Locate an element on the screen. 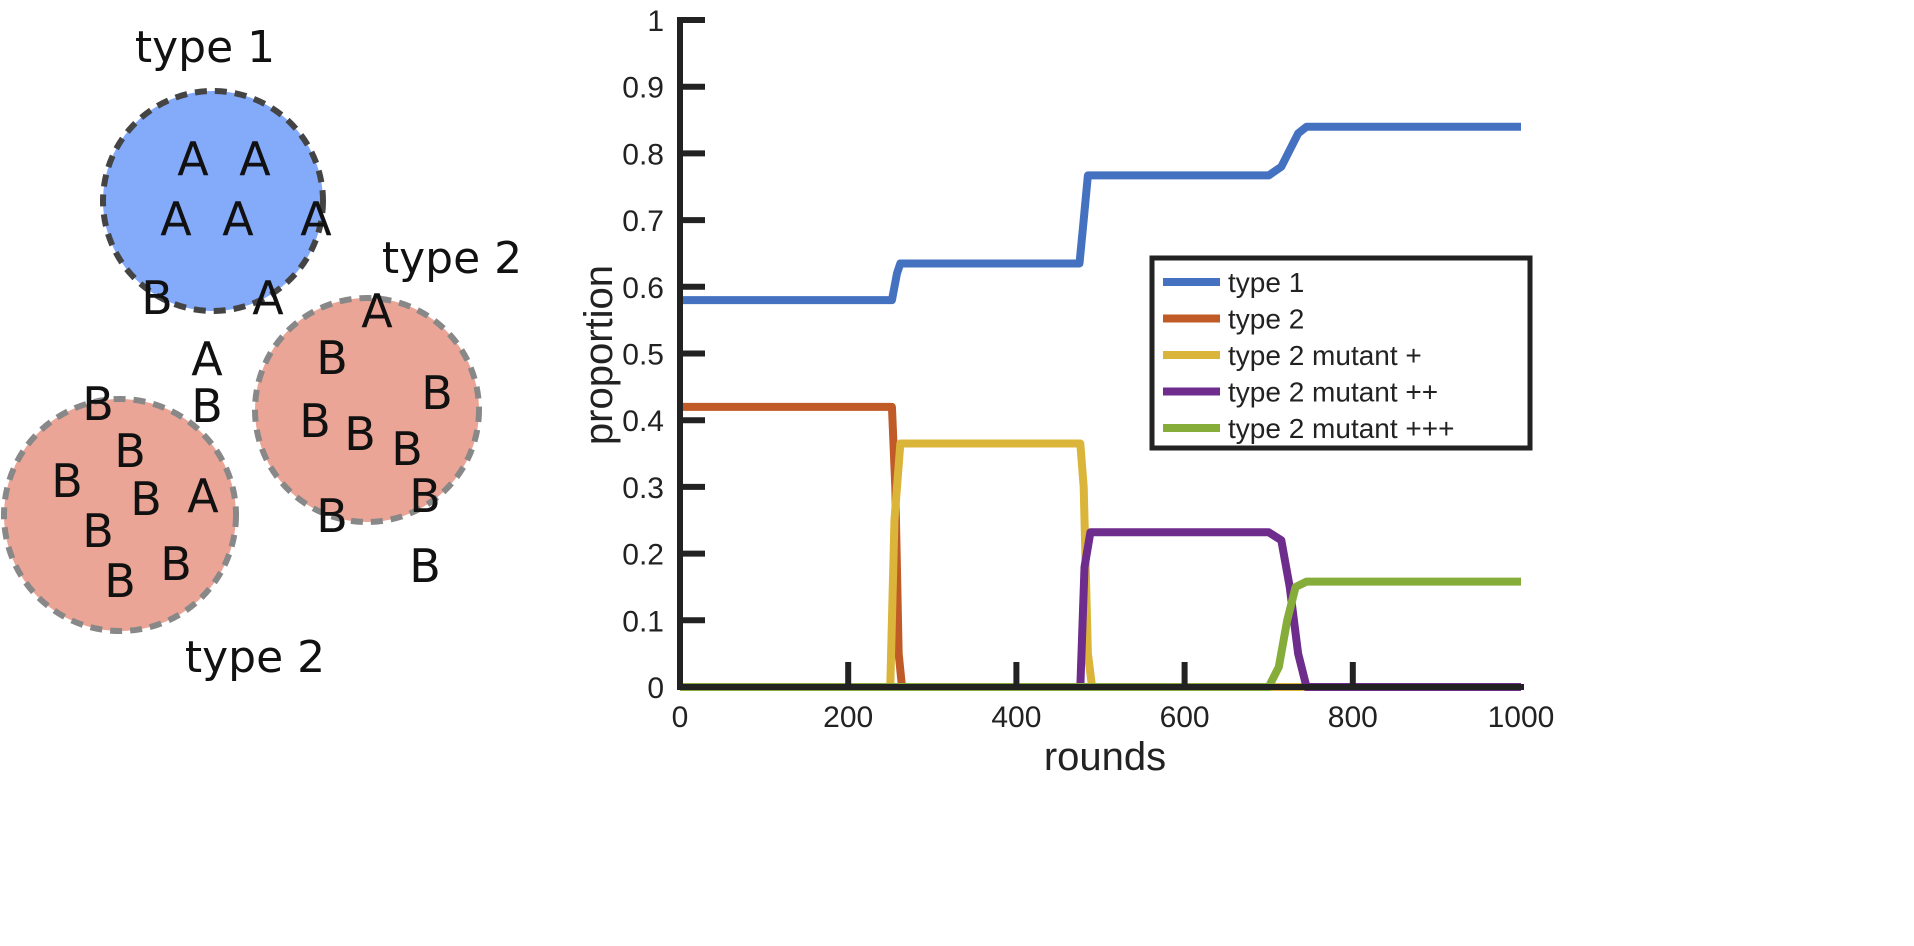  y-tick-label: 0 is located at coordinates (655, 688).